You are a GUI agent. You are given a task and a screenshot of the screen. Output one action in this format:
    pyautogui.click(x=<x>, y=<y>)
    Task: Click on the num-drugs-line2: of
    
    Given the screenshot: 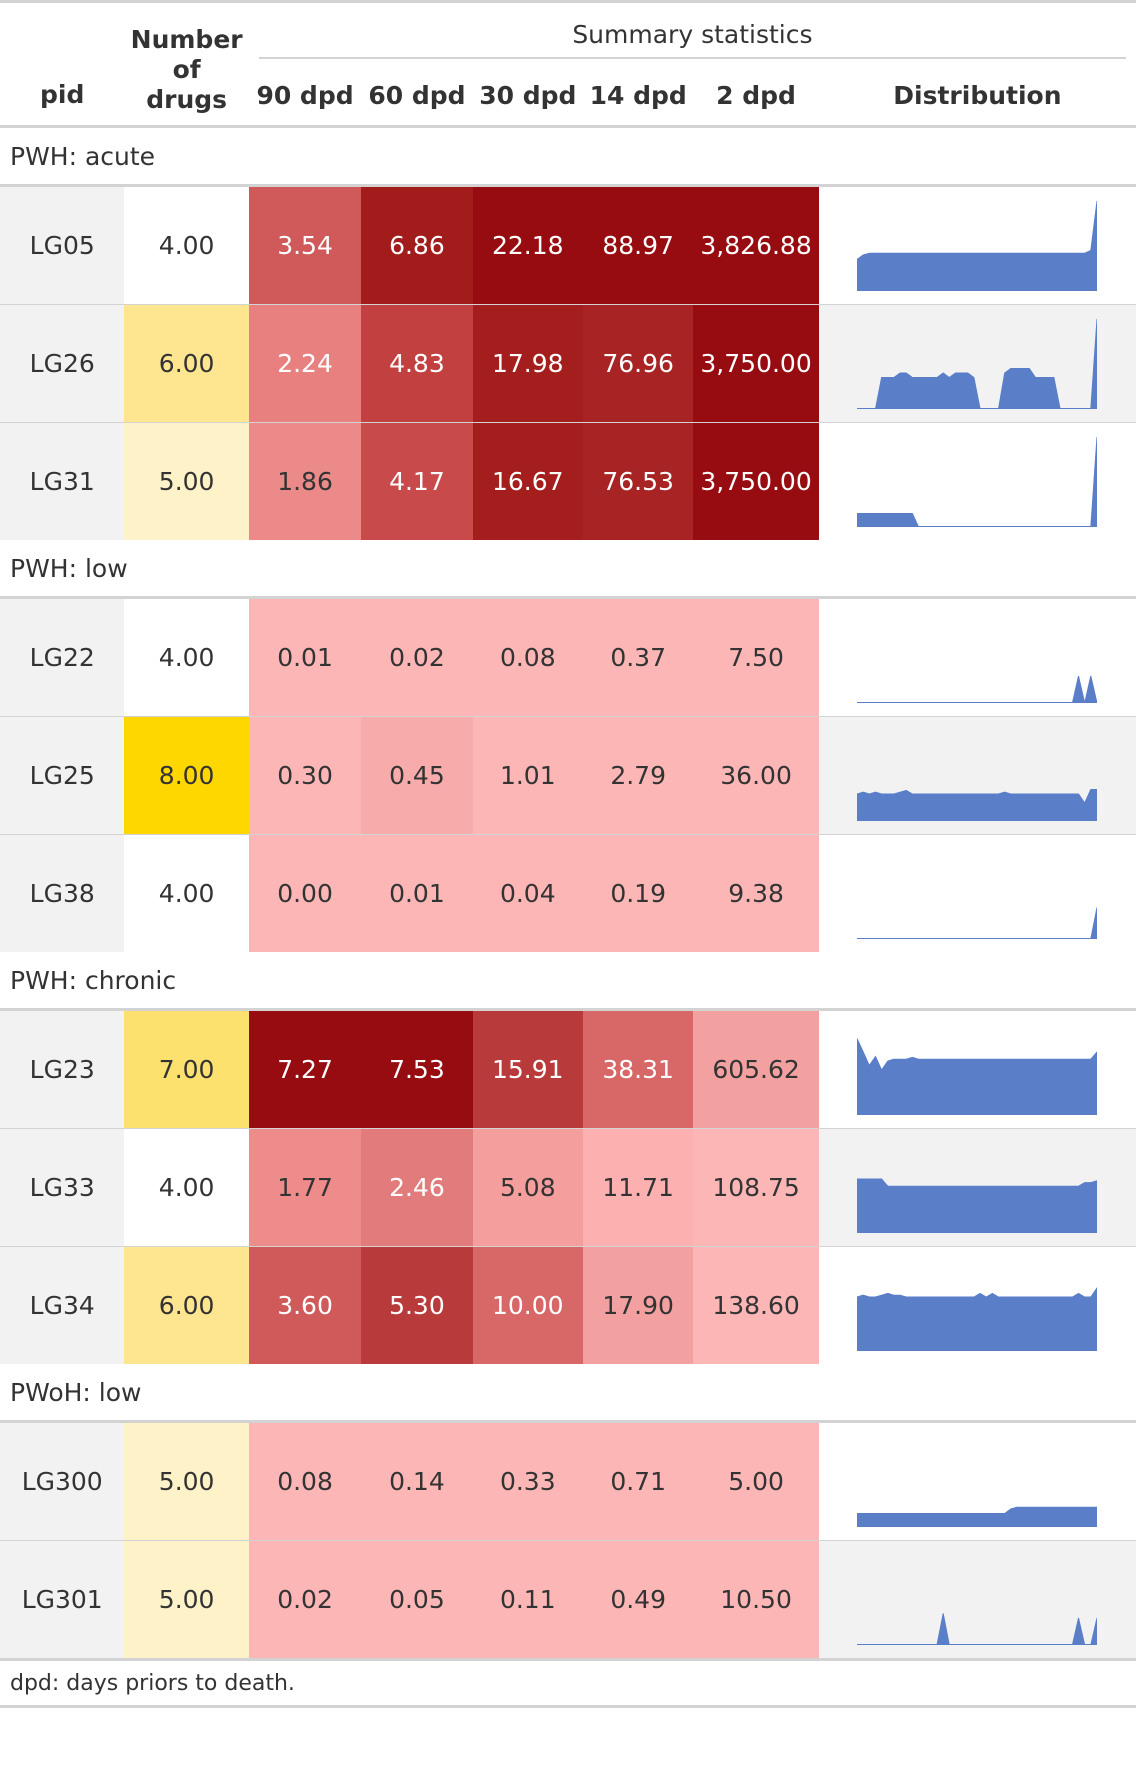 What is the action you would take?
    pyautogui.click(x=186, y=69)
    